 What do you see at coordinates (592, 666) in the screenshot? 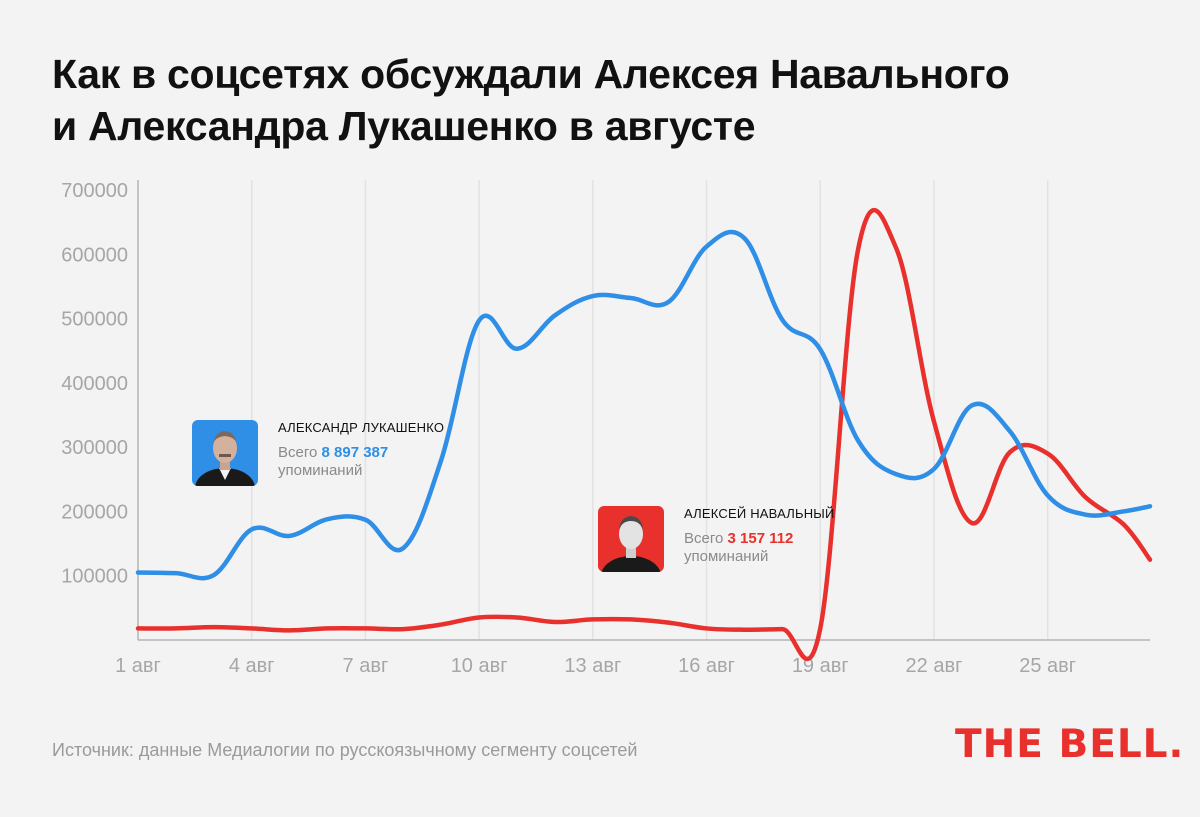
I see `x-tick-label: 13 авг` at bounding box center [592, 666].